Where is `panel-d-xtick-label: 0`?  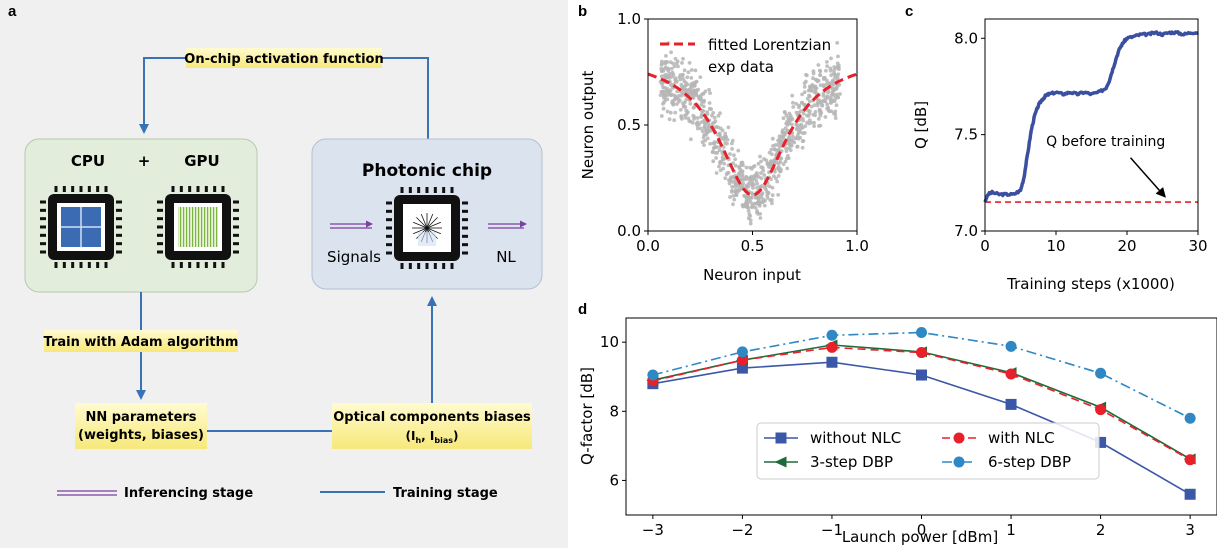 panel-d-xtick-label: 0 is located at coordinates (922, 530).